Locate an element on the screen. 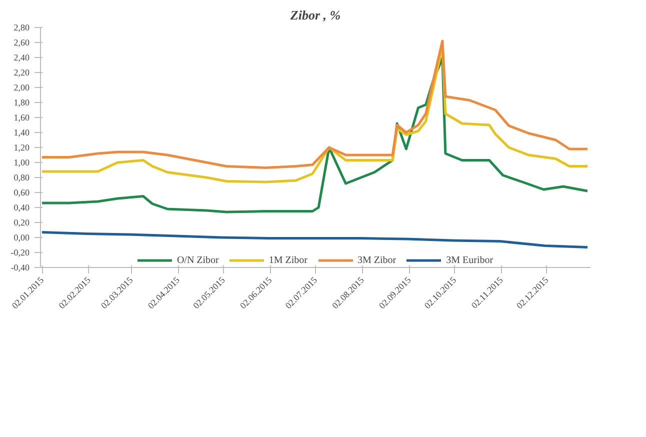 The width and height of the screenshot is (646, 437). y-tick-label: 0,20 is located at coordinates (22, 223).